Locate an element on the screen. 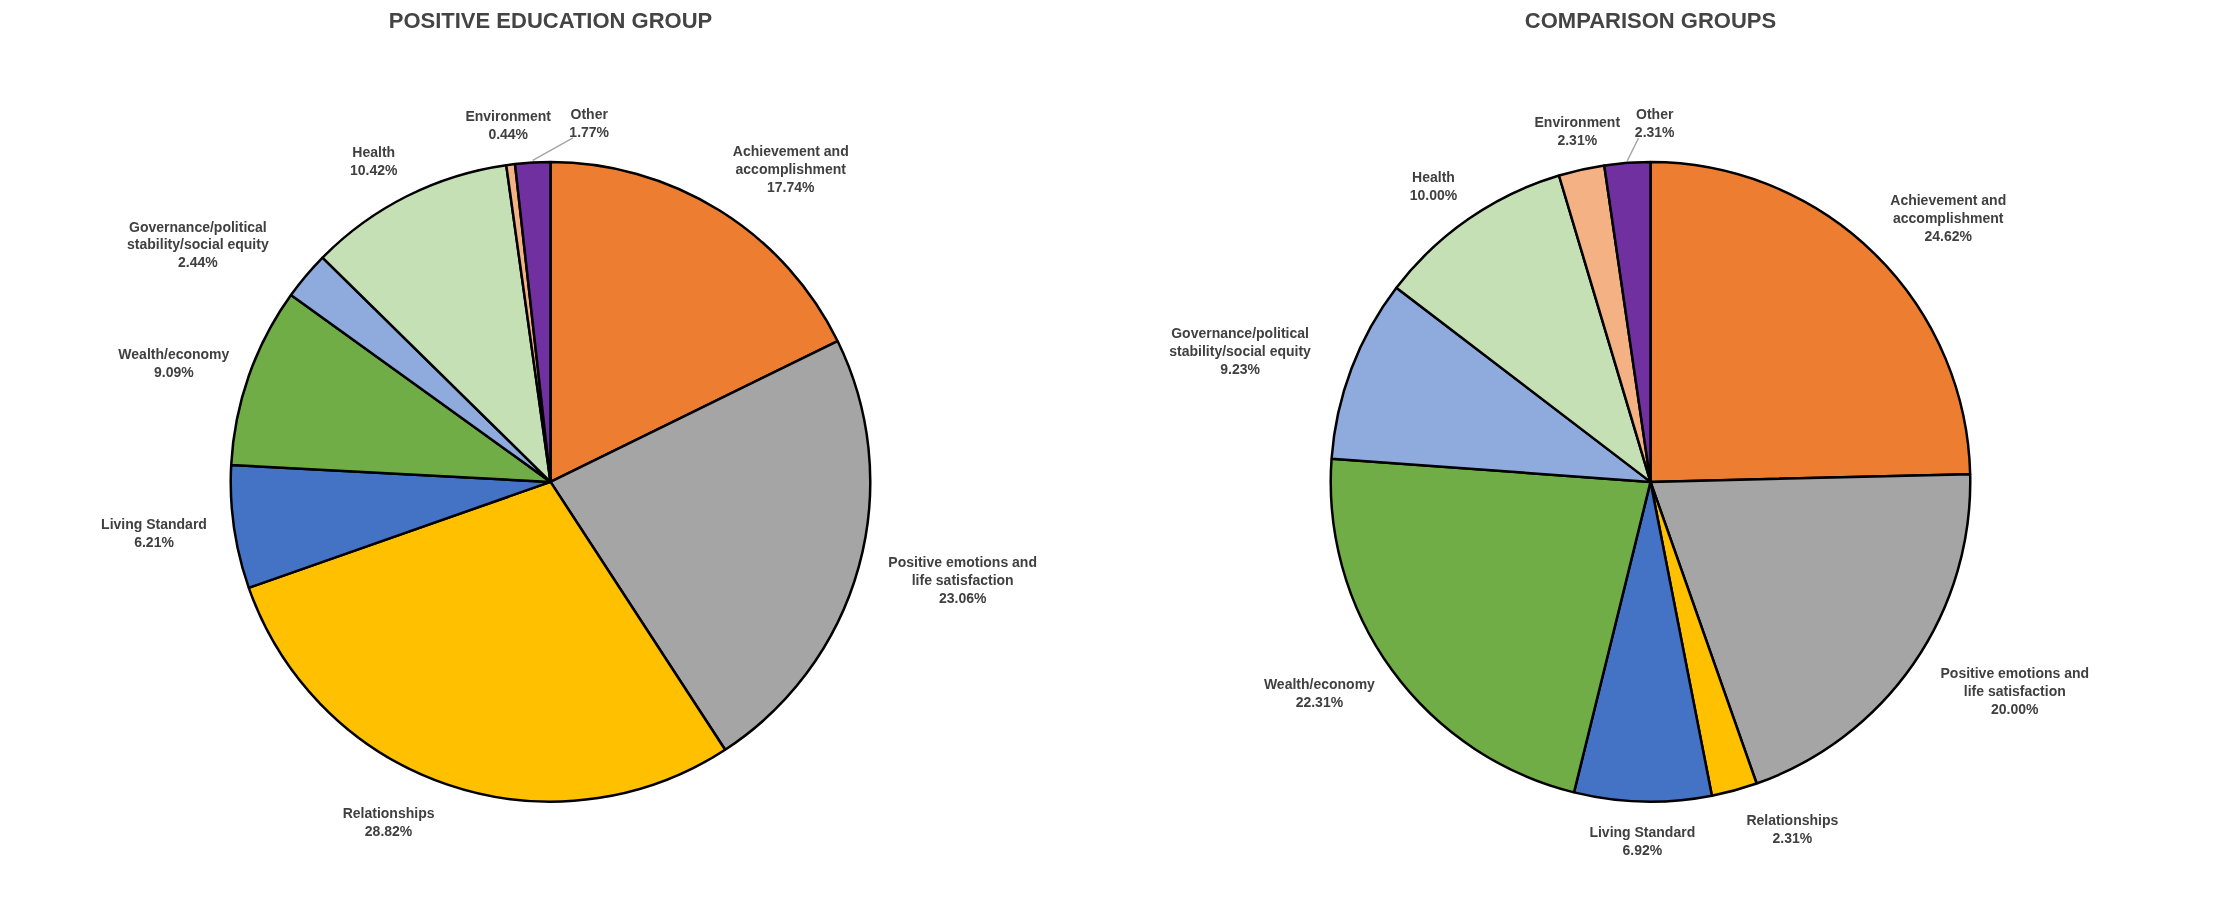  data-label: 23.06% is located at coordinates (962, 597).